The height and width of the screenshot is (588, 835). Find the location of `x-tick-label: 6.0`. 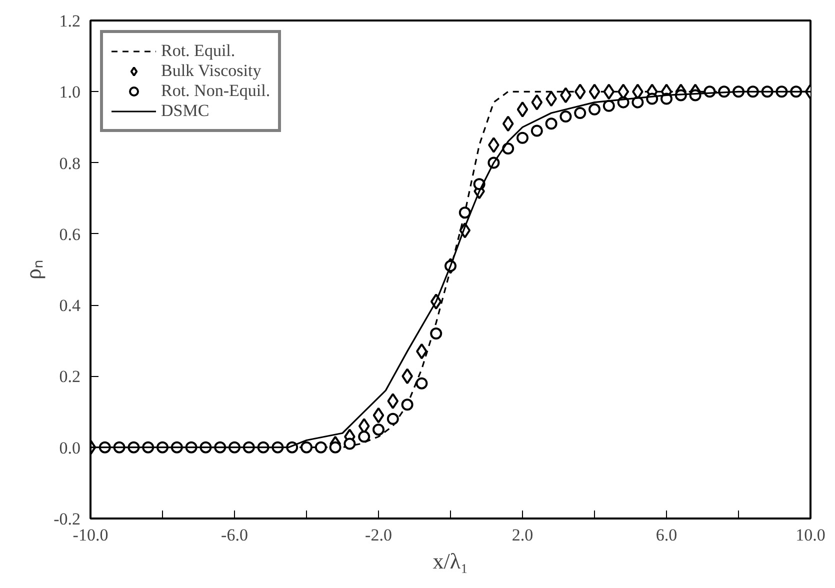

x-tick-label: 6.0 is located at coordinates (667, 535).